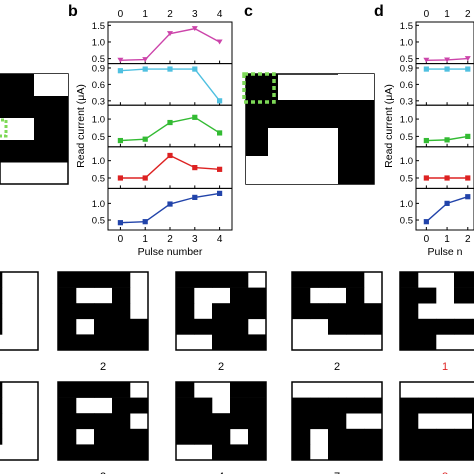  What do you see at coordinates (98, 26) in the screenshot?
I see `y-tick-label: 1.5` at bounding box center [98, 26].